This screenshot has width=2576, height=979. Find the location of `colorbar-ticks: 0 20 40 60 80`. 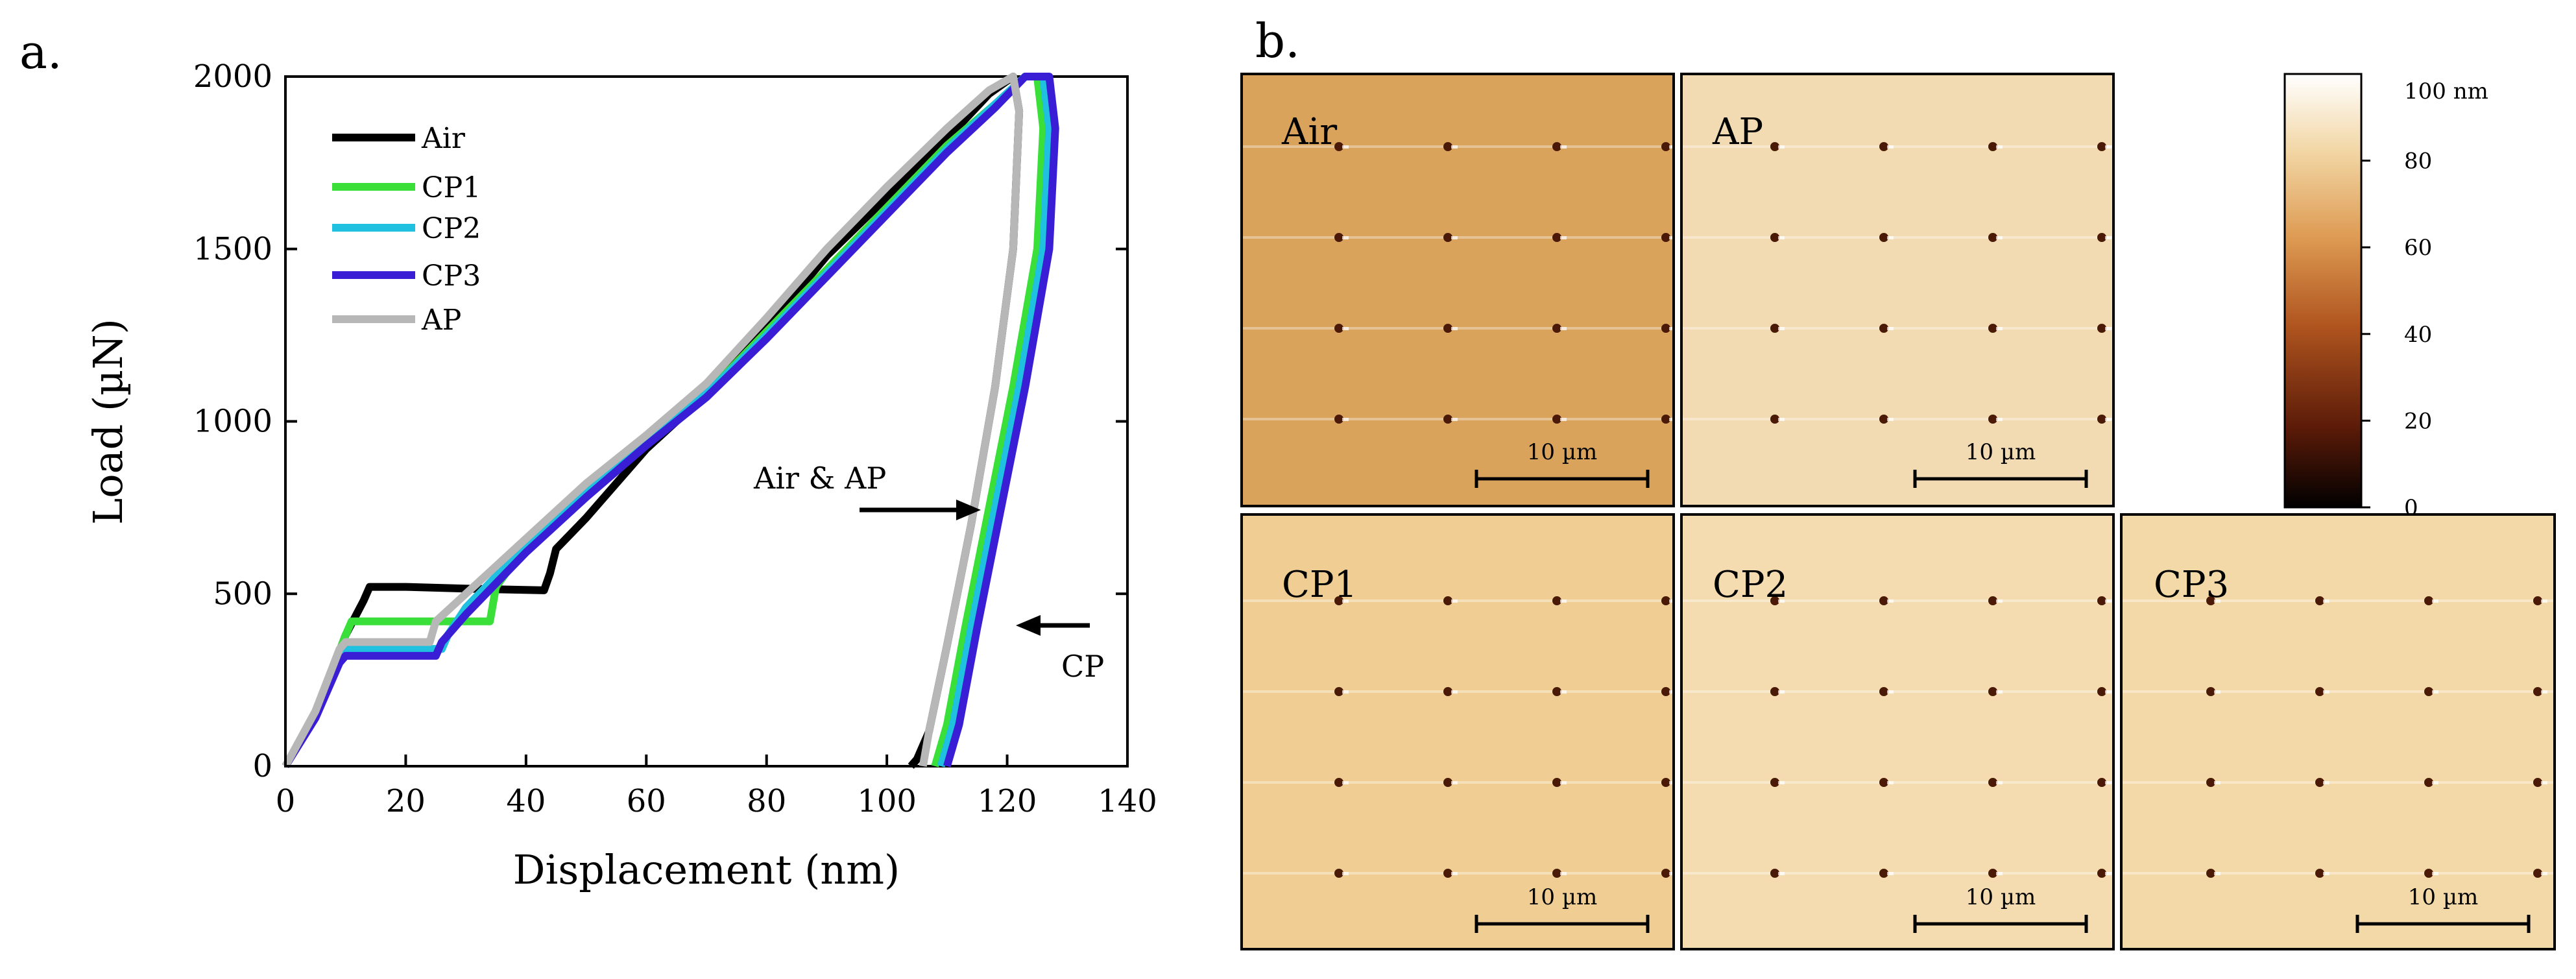

colorbar-ticks: 0 20 40 60 80 is located at coordinates (2396, 335).